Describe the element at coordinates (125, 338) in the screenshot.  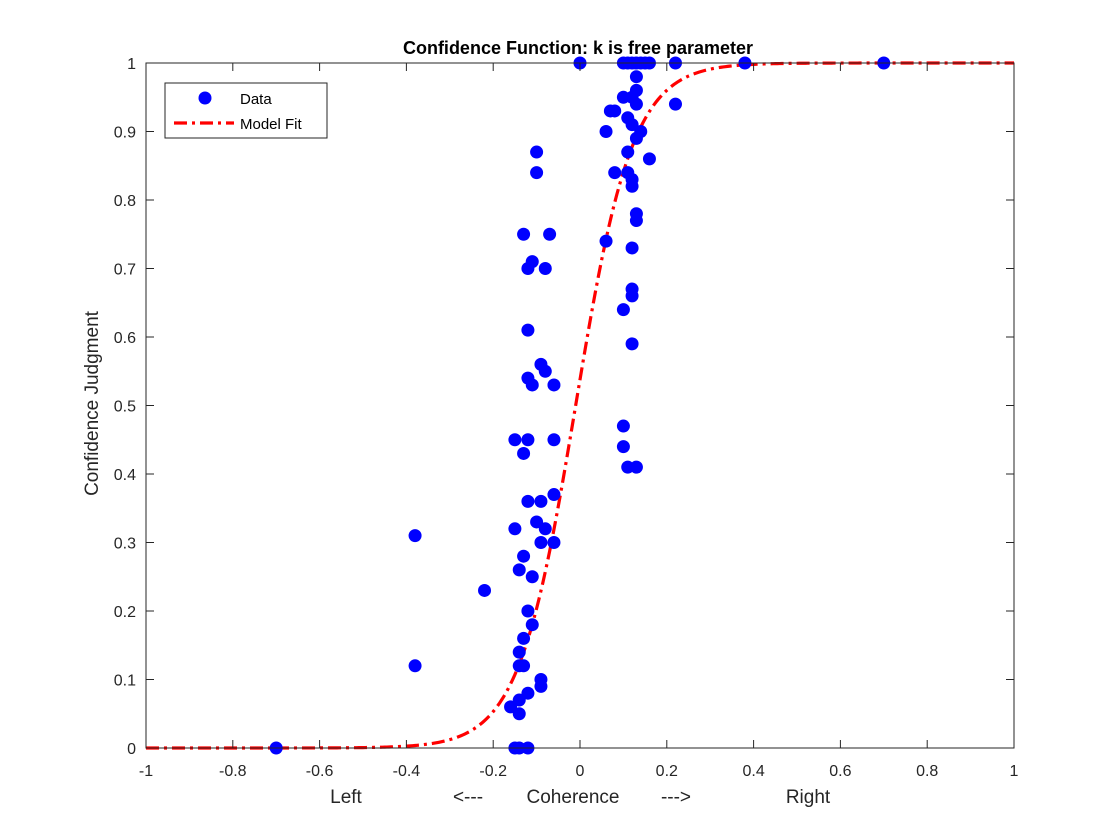
I see `y-tick-label: 0.6` at that location.